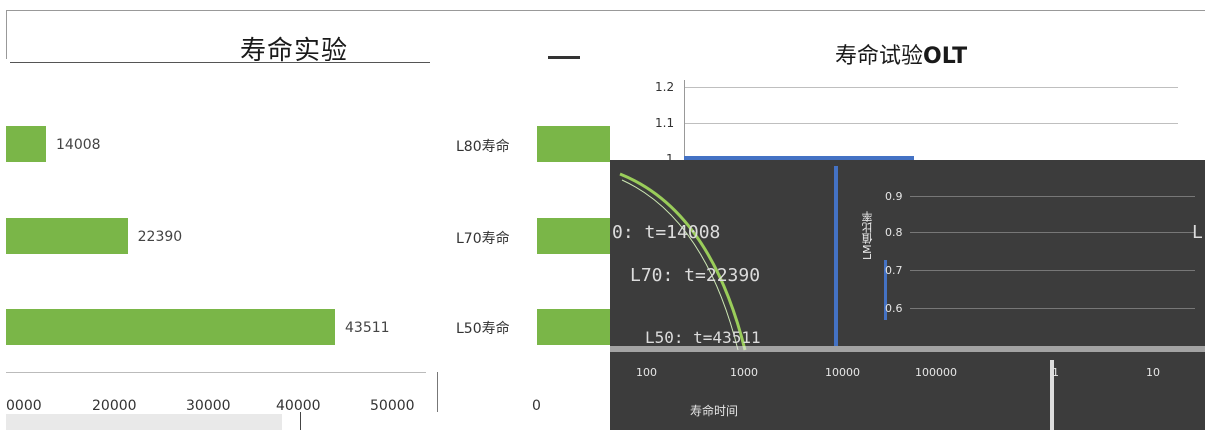 This screenshot has width=1205, height=430. I want to click on category-label-l50: L50寿命, so click(483, 329).